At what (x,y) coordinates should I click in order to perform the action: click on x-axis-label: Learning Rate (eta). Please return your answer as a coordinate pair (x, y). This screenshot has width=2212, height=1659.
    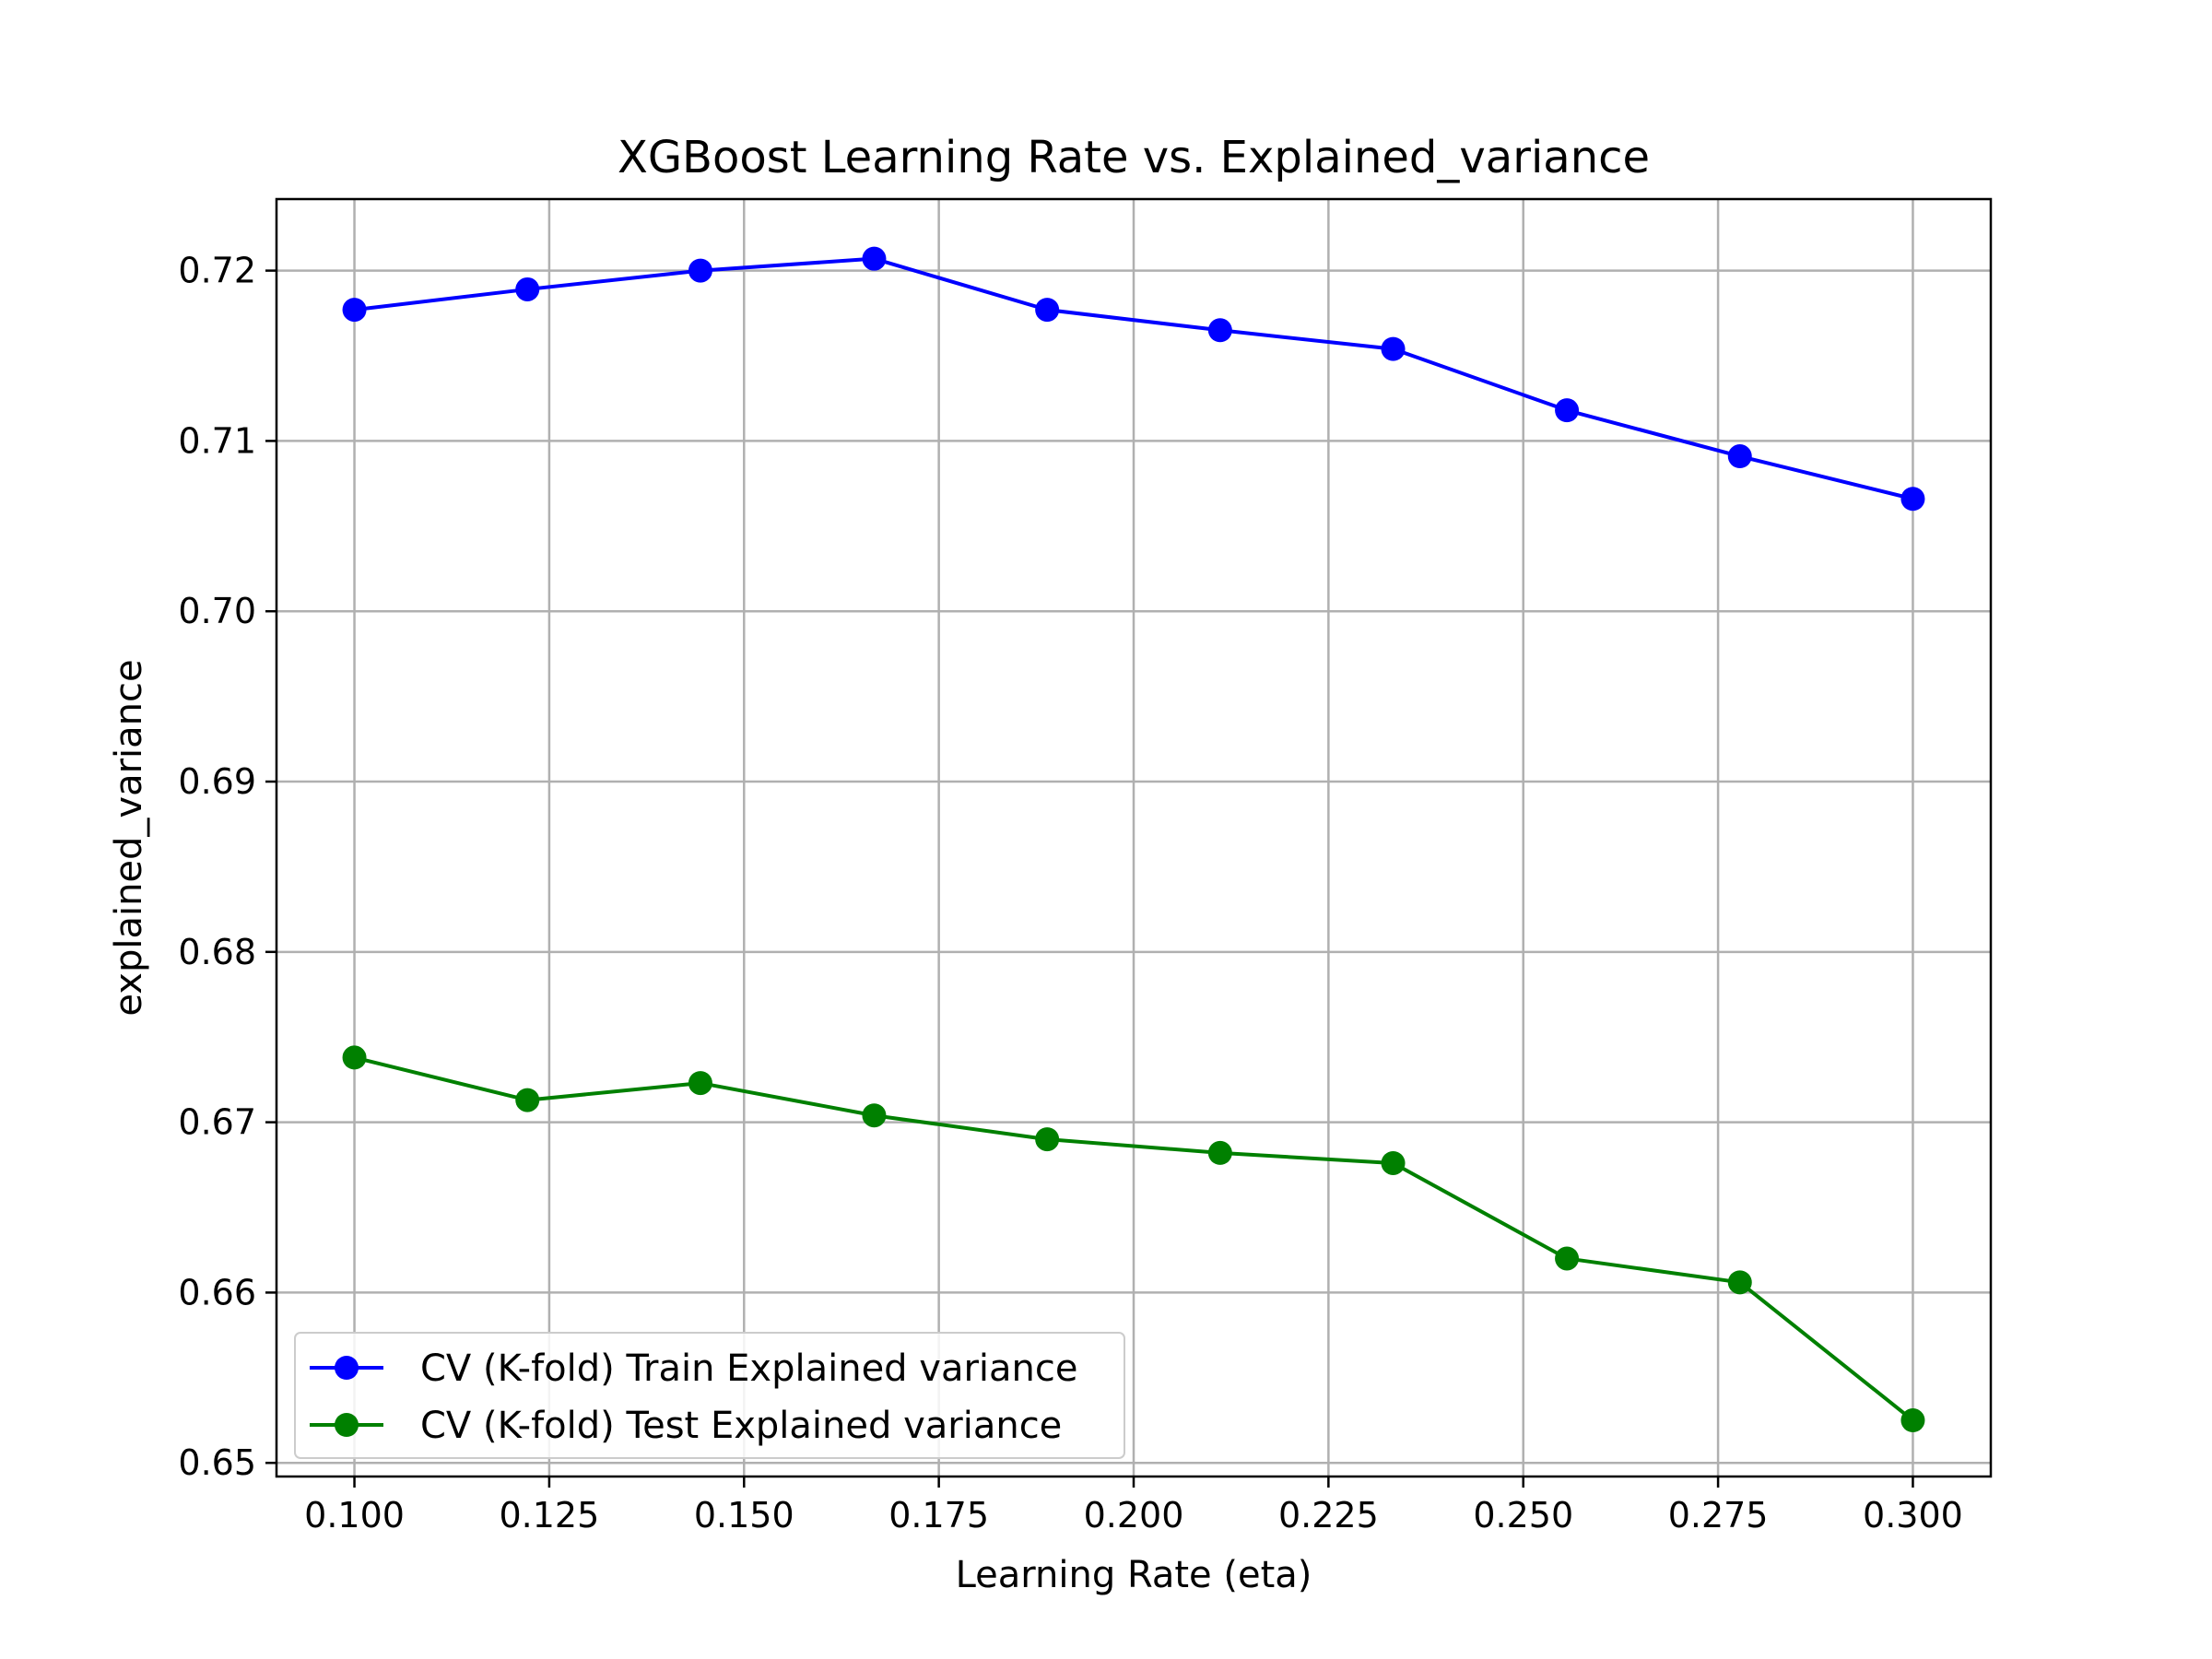
    Looking at the image, I should click on (1134, 1575).